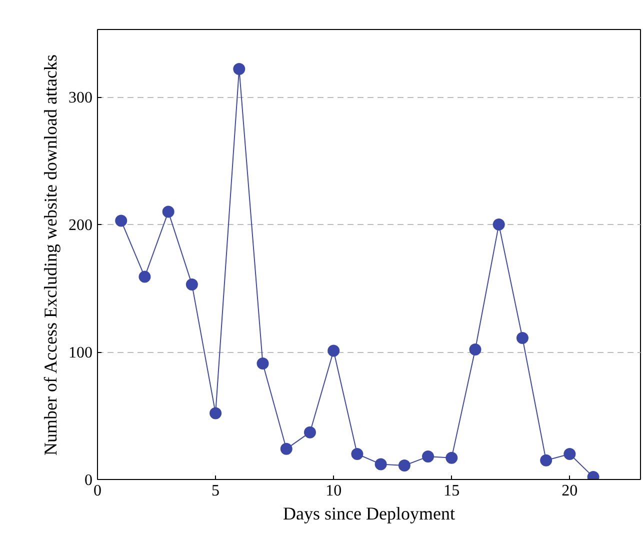  I want to click on x-tick-label: 5, so click(216, 491).